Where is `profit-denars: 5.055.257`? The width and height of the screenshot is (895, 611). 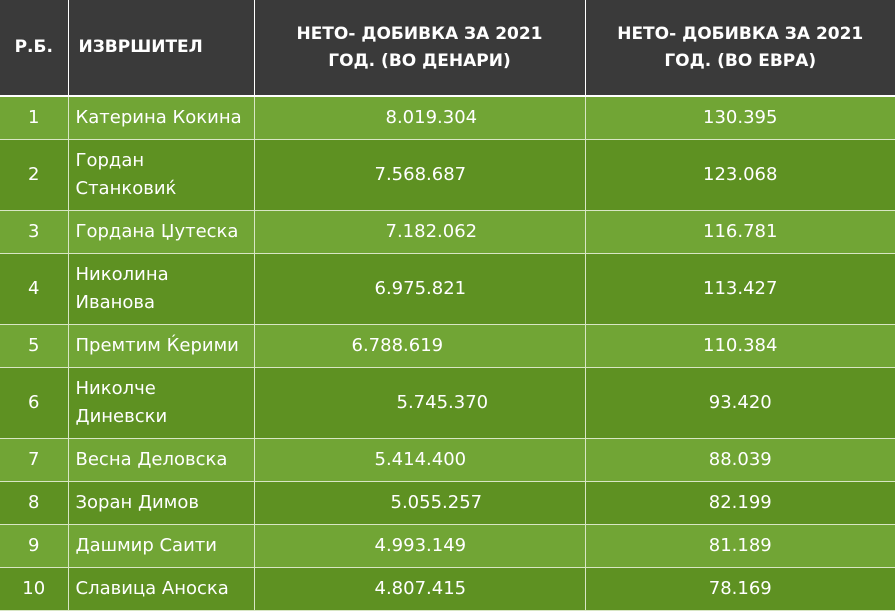
profit-denars: 5.055.257 is located at coordinates (419, 503).